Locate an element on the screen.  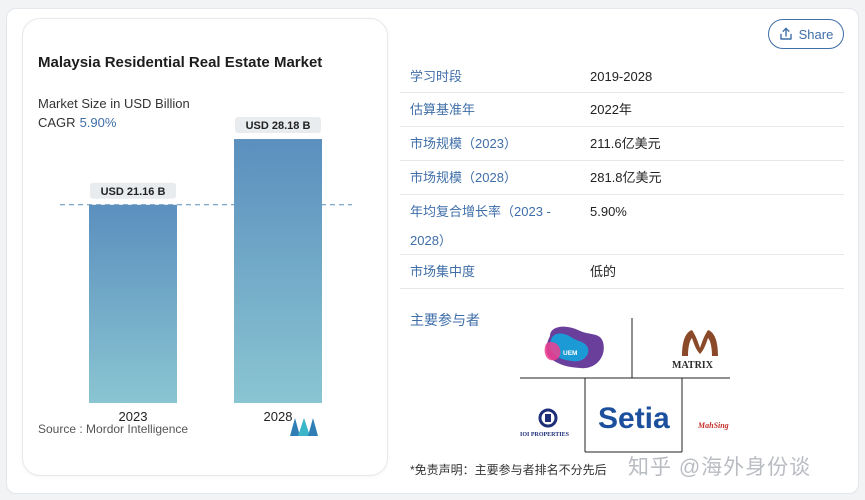
row-label: 学习时段 is located at coordinates (436, 76).